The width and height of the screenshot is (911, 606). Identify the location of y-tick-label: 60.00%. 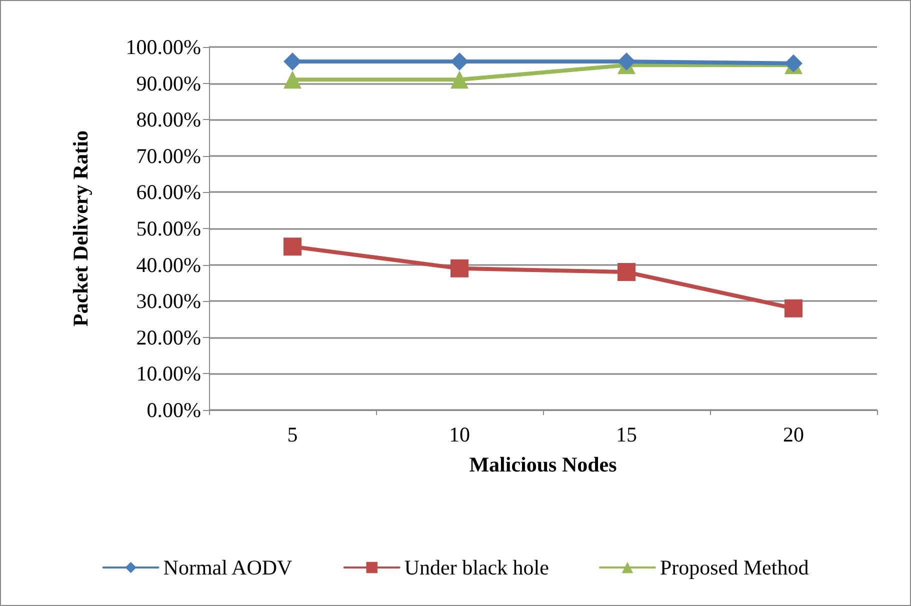
(168, 192).